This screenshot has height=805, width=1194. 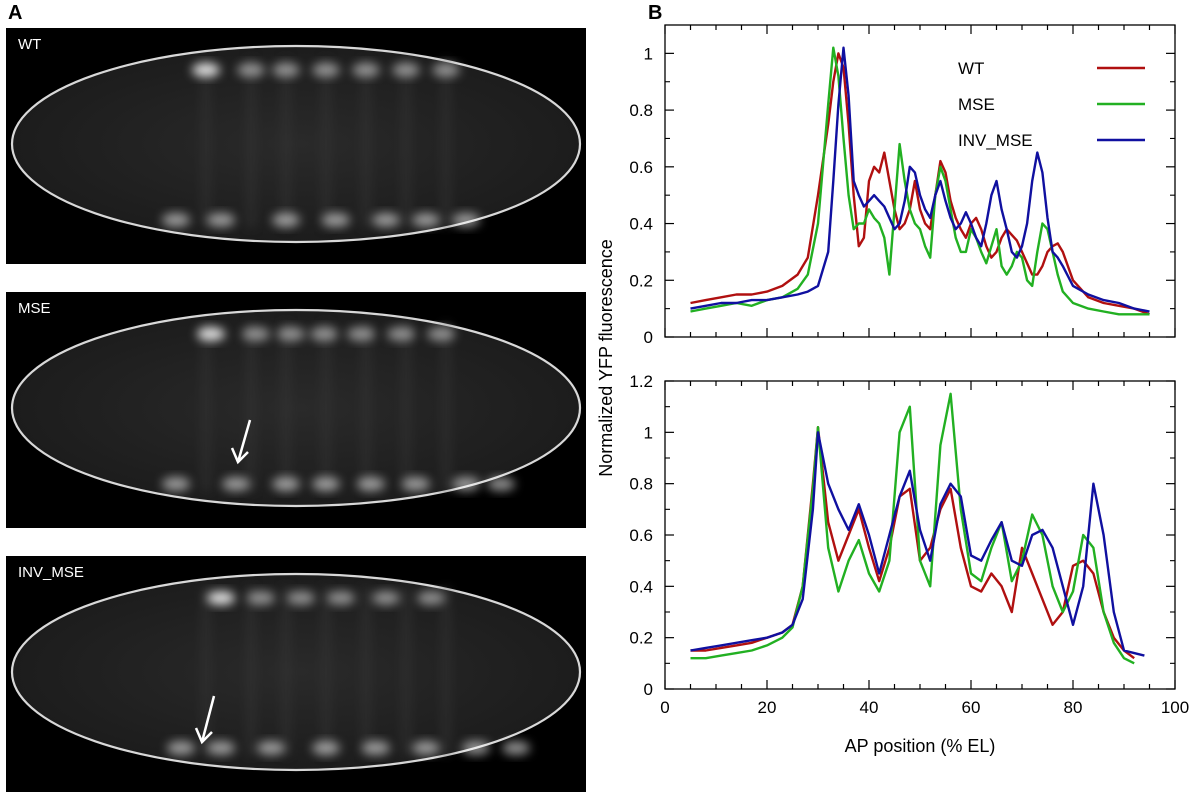 I want to click on embryo-label-wt: WT, so click(x=30, y=44).